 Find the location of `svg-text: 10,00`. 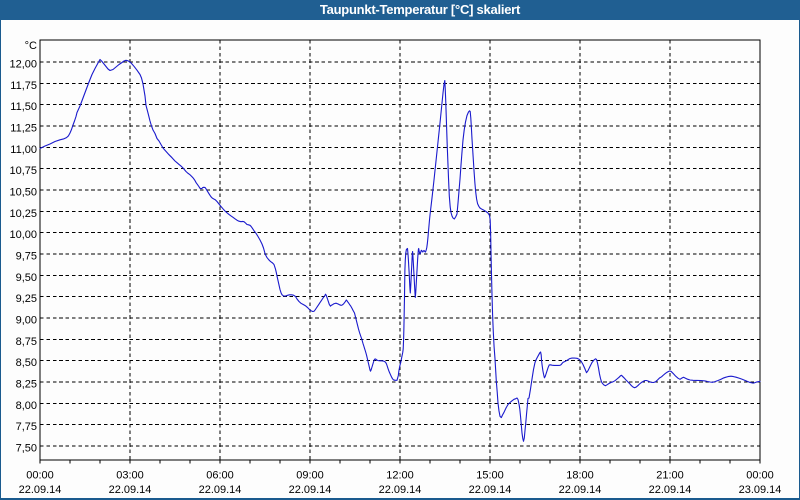

svg-text: 10,00 is located at coordinates (23, 235).